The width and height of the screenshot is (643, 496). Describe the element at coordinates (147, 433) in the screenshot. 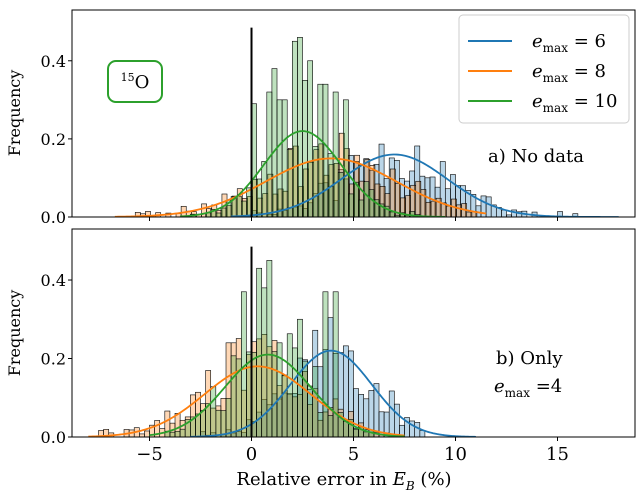

I see `hist-bar-b-s1` at that location.